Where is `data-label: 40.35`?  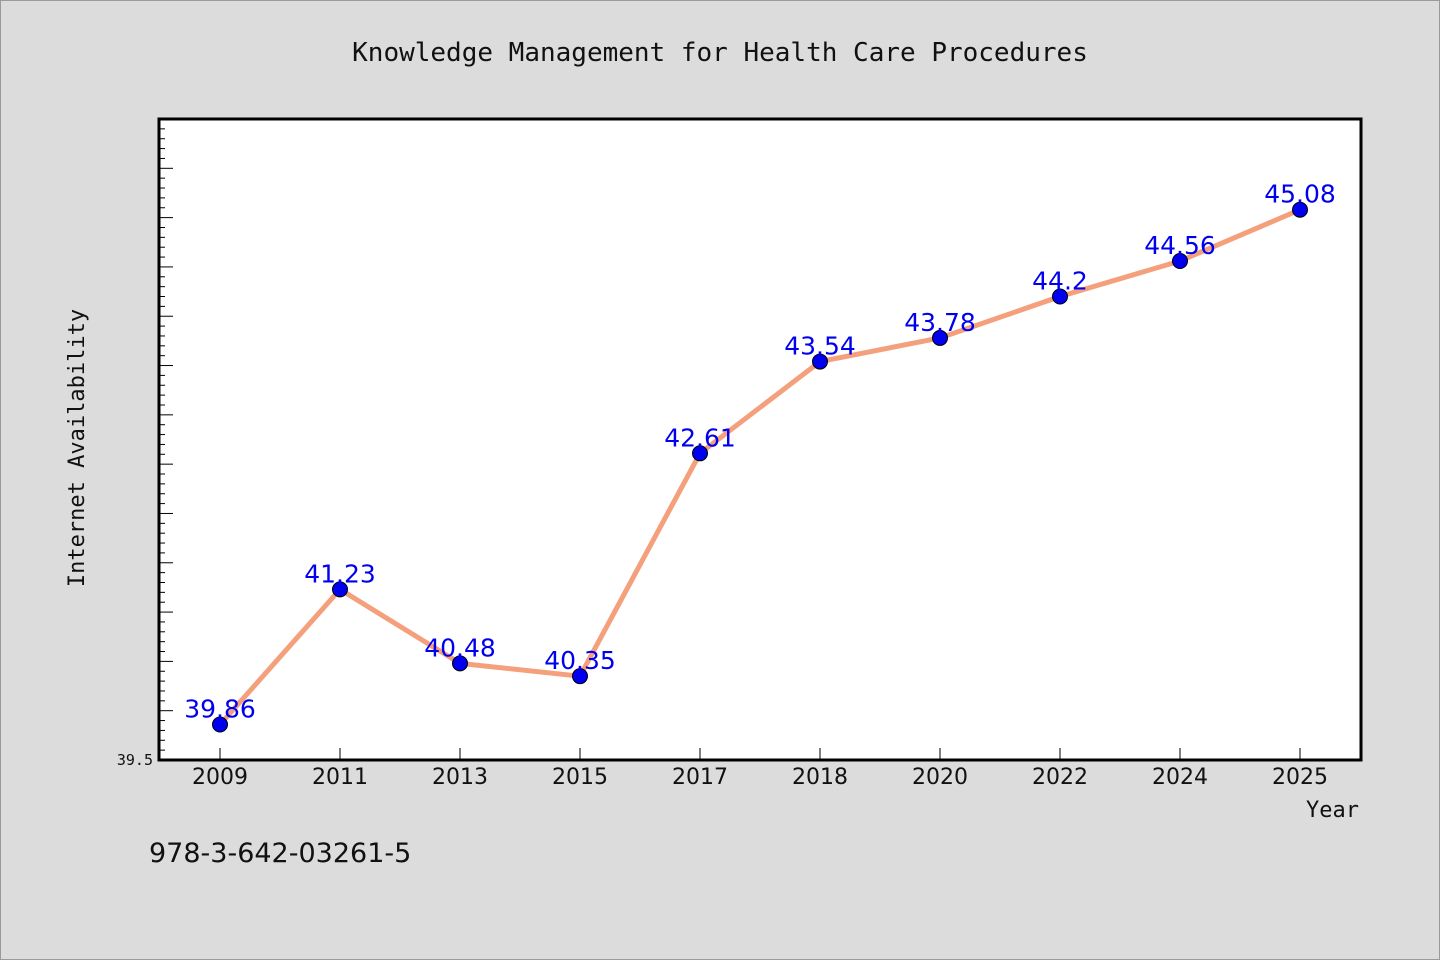
data-label: 40.35 is located at coordinates (580, 660).